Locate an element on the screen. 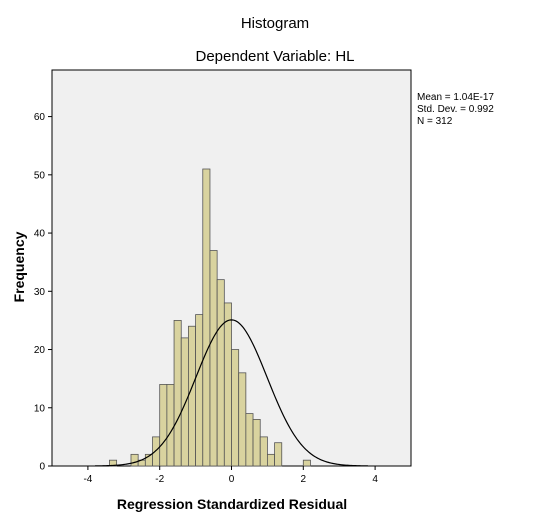 The width and height of the screenshot is (551, 527). stat-mean: Mean = 1.04E-17 is located at coordinates (455, 97).